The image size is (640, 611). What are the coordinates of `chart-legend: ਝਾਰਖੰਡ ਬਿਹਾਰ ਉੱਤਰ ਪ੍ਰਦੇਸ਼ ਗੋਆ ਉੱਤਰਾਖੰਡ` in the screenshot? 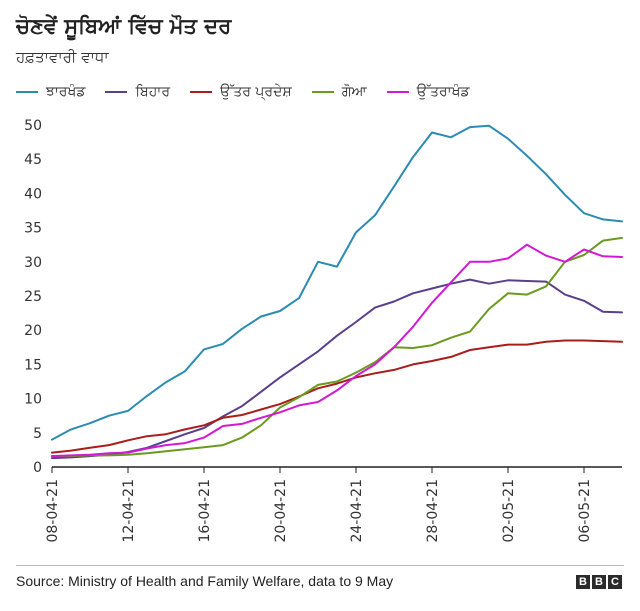 It's located at (253, 92).